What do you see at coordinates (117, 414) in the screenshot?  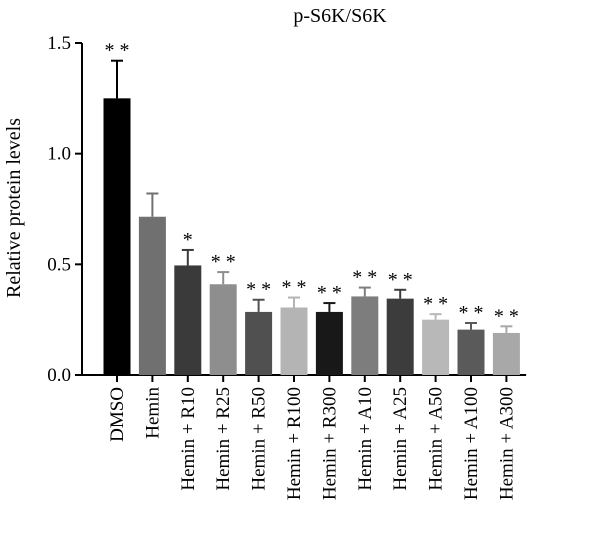 I see `x-tick-label: DMSO` at bounding box center [117, 414].